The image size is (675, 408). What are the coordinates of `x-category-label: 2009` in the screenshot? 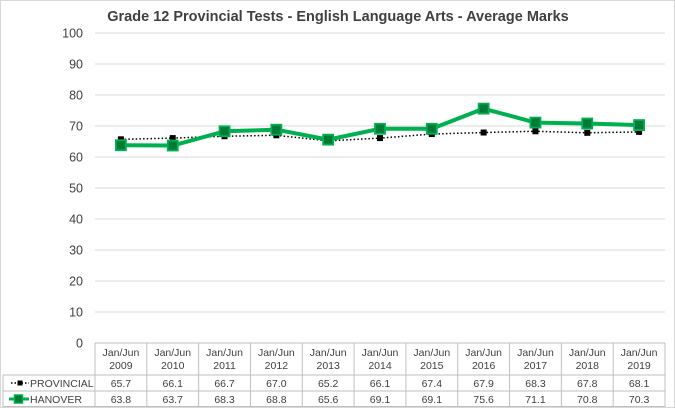 It's located at (121, 366).